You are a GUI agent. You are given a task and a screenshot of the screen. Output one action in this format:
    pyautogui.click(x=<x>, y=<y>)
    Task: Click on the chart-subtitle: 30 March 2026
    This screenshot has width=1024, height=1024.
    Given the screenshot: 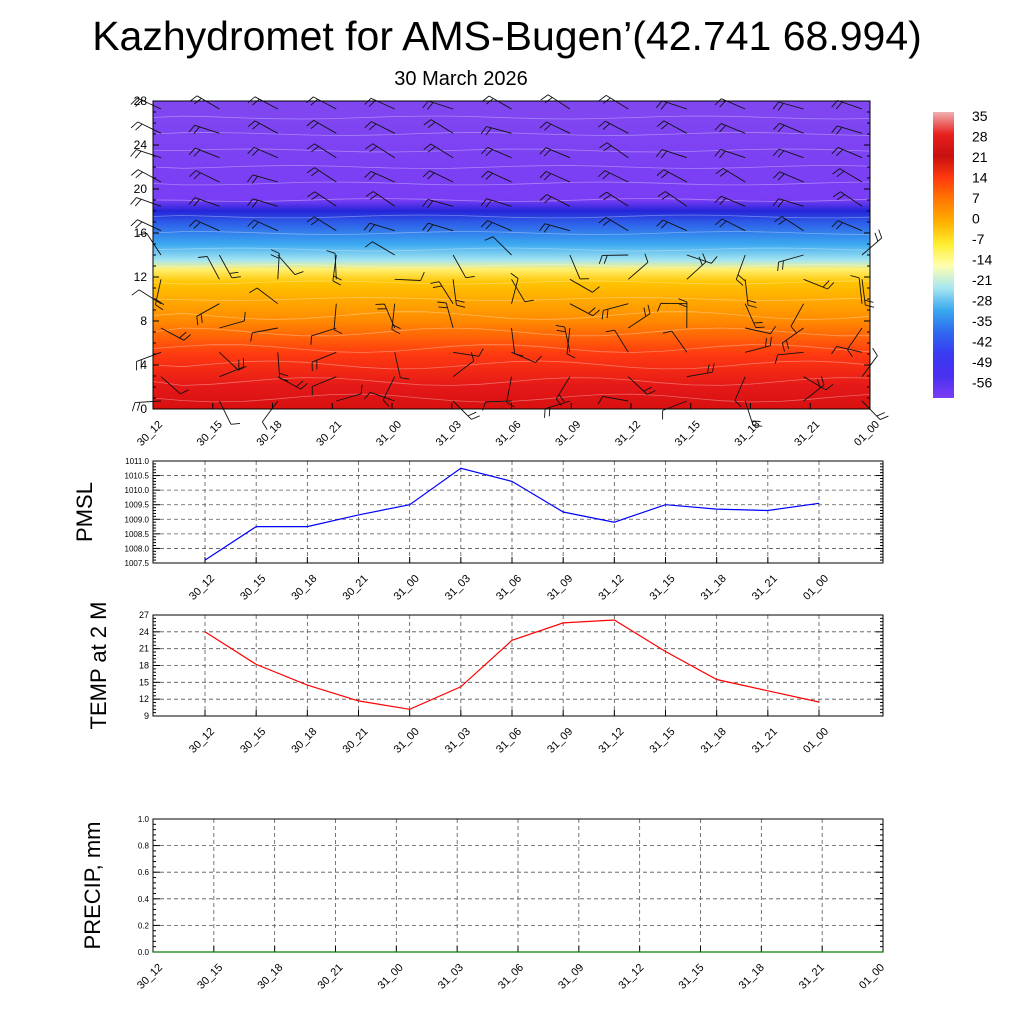 What is the action you would take?
    pyautogui.click(x=461, y=79)
    